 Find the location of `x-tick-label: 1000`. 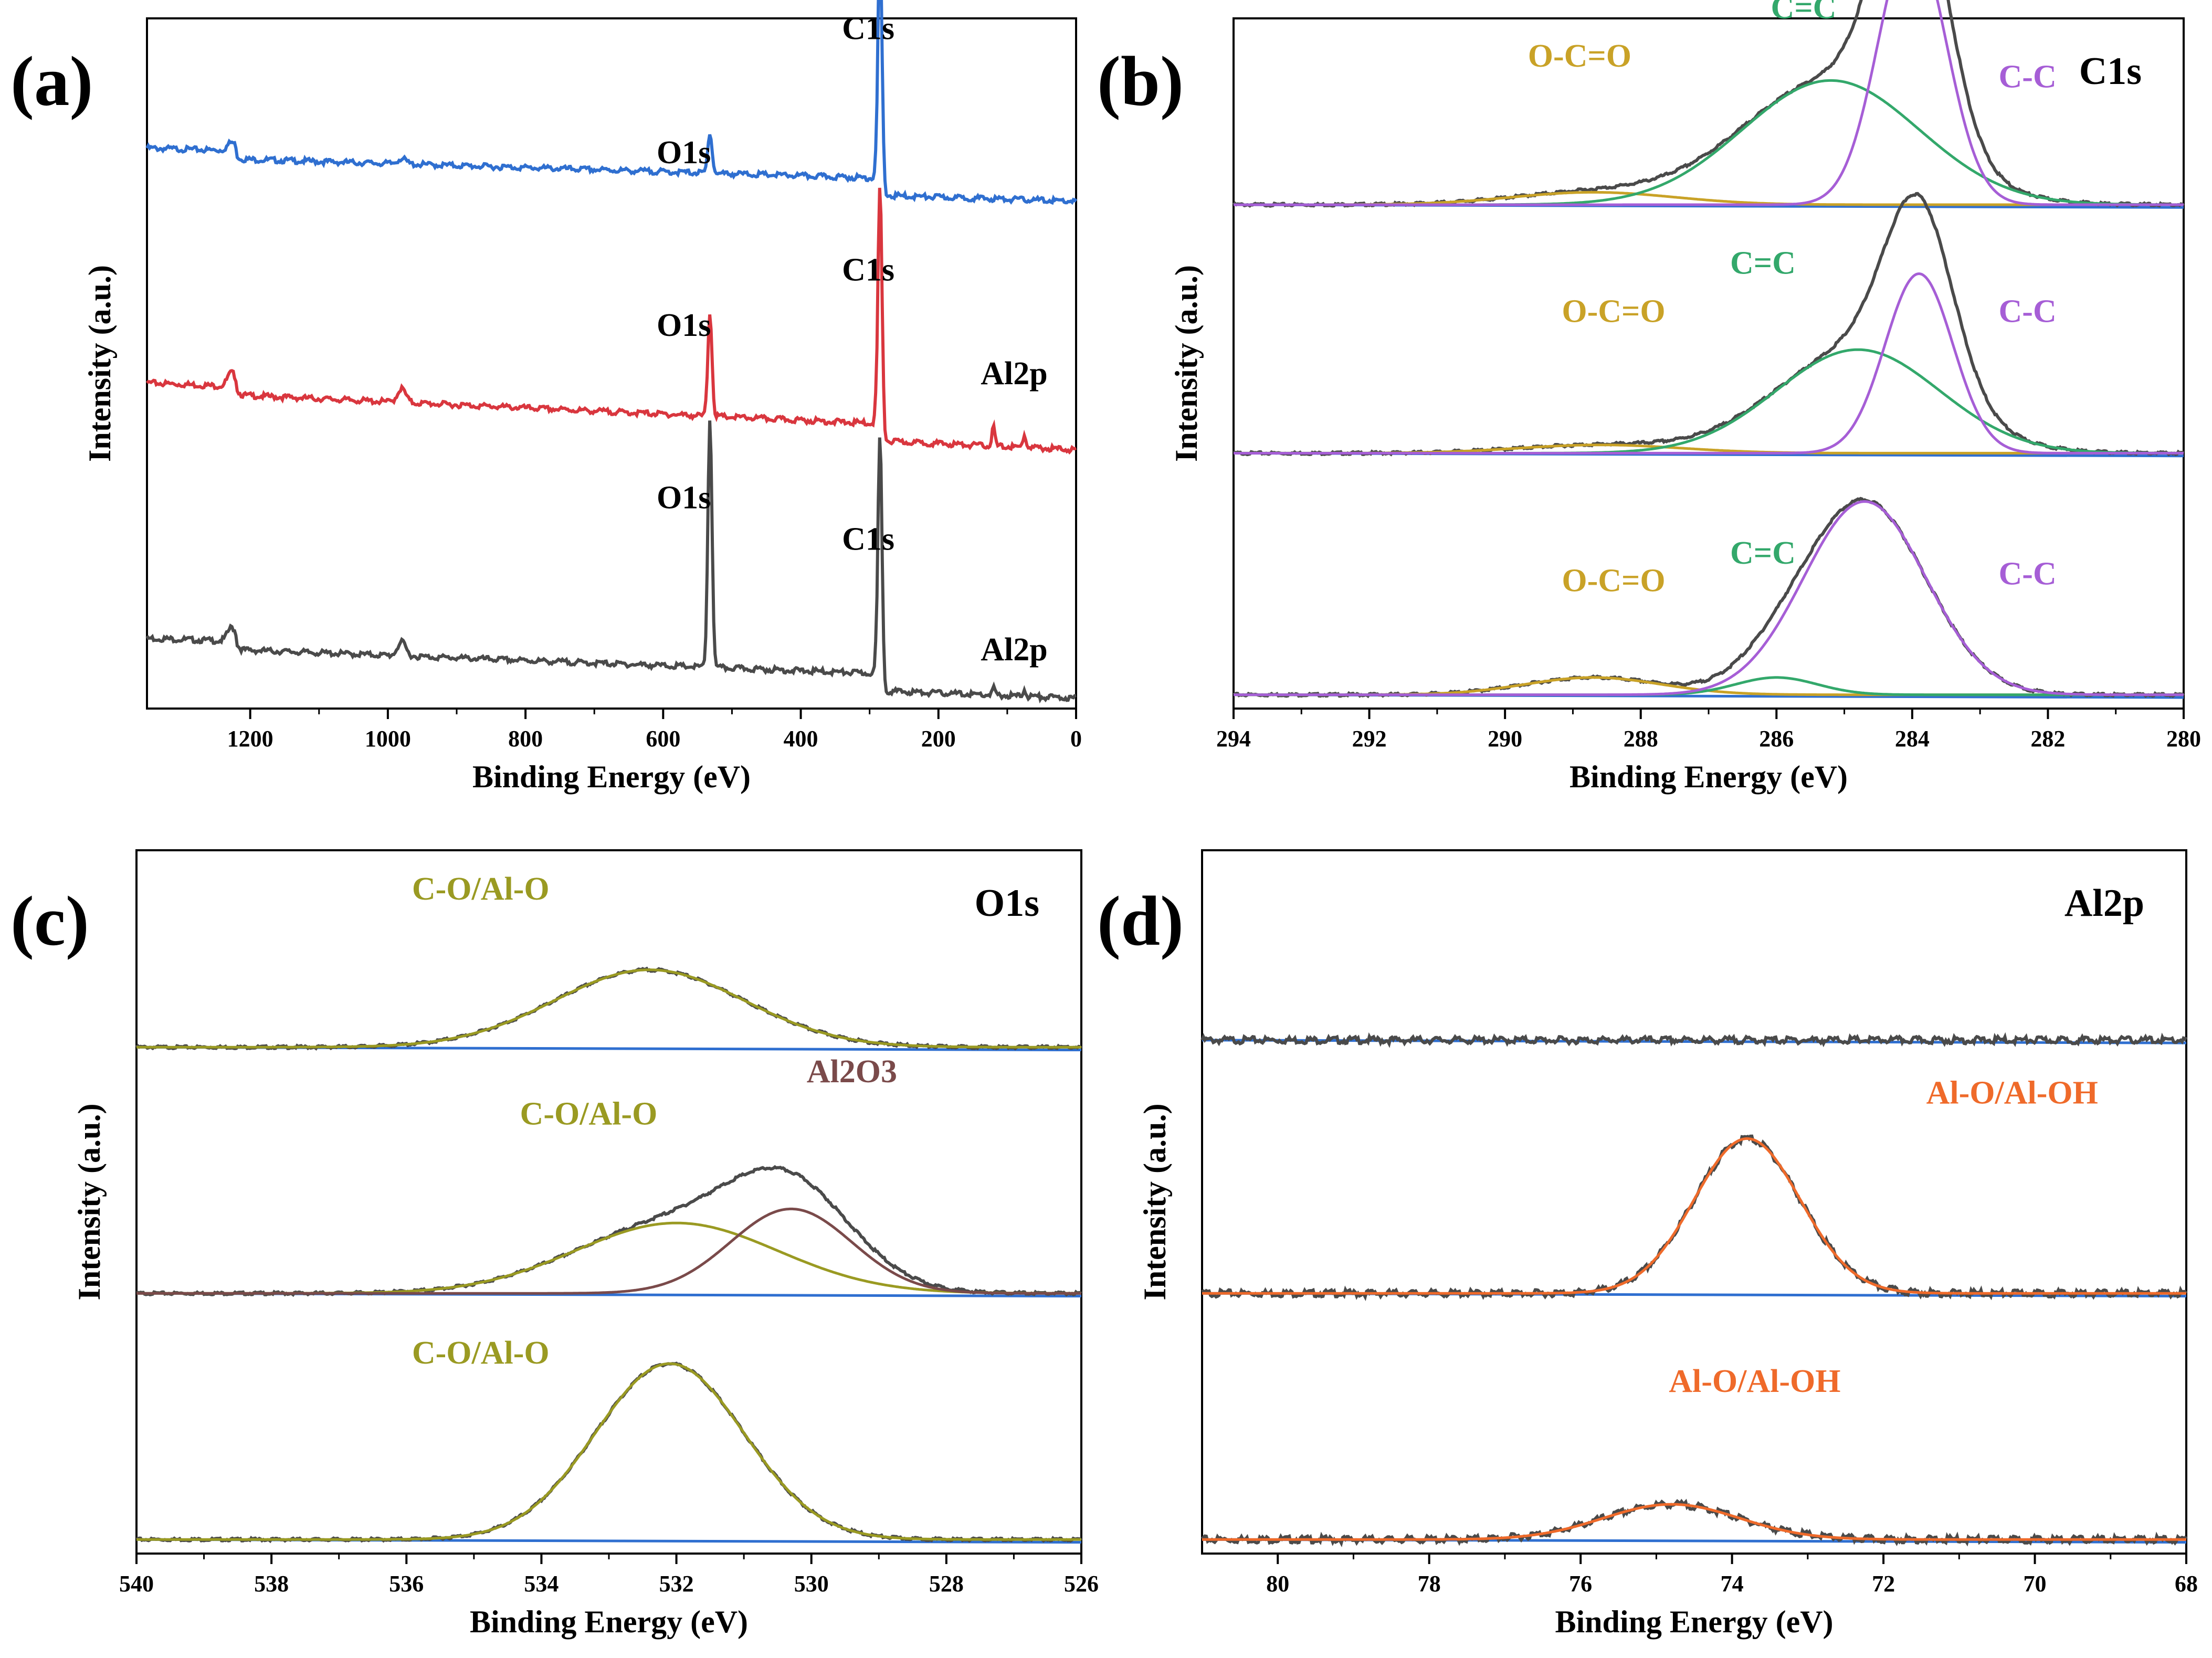

x-tick-label: 1000 is located at coordinates (388, 739).